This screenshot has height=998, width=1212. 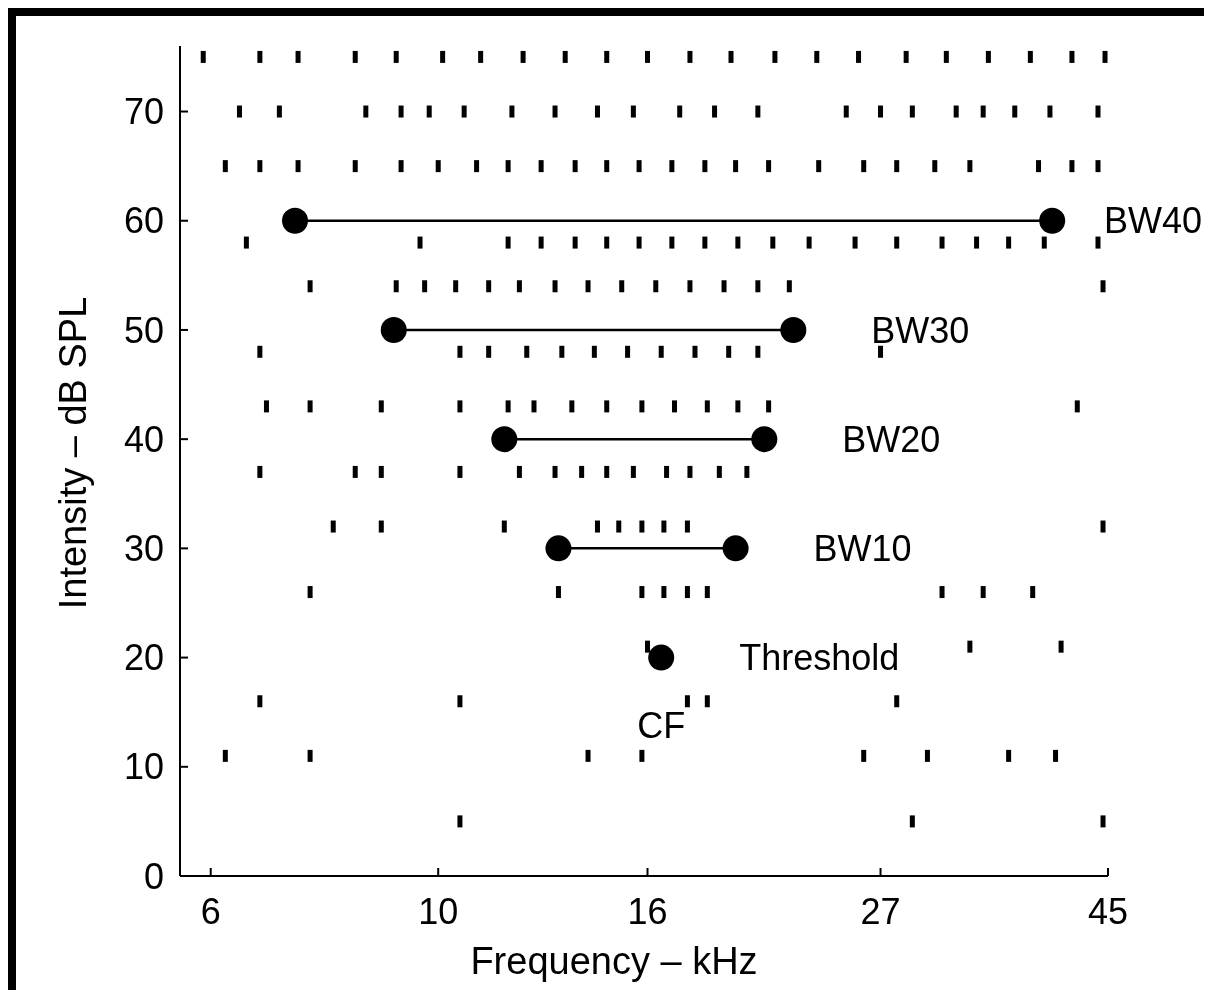 I want to click on y-tick-label: 40, so click(x=143, y=439).